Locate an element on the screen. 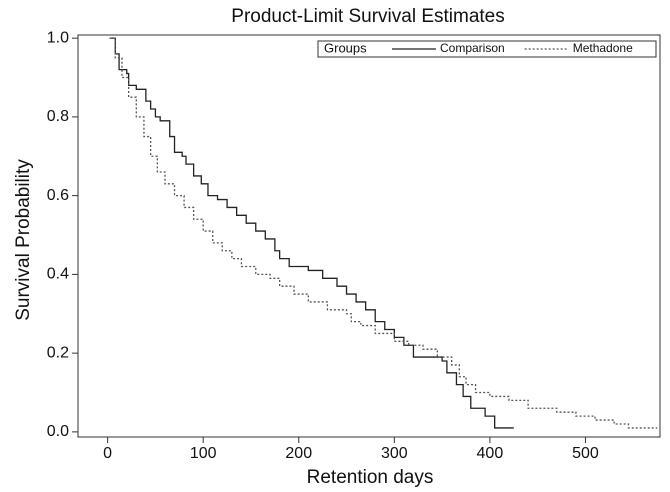 This screenshot has height=492, width=670. legend-box is located at coordinates (487, 49).